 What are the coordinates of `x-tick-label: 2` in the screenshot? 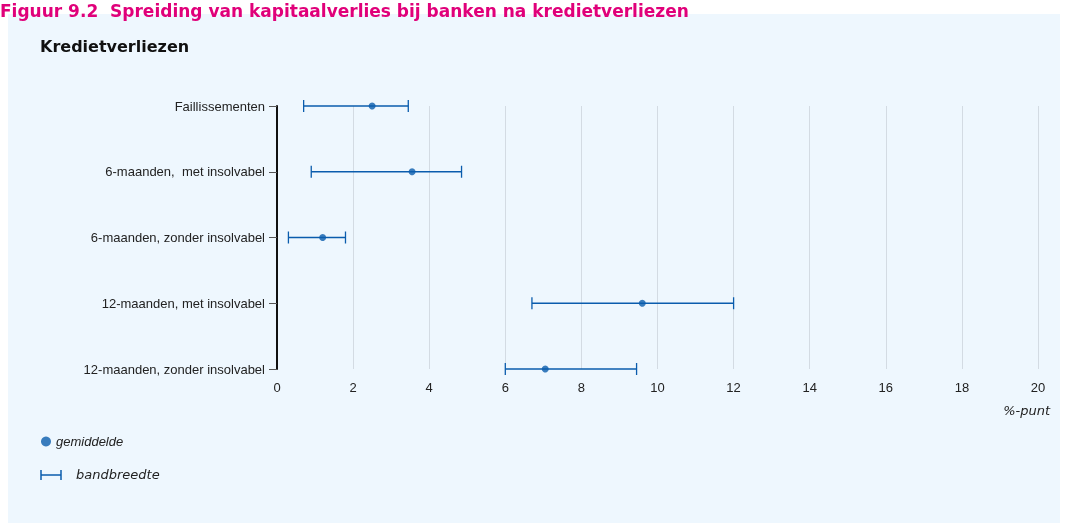 It's located at (353, 387).